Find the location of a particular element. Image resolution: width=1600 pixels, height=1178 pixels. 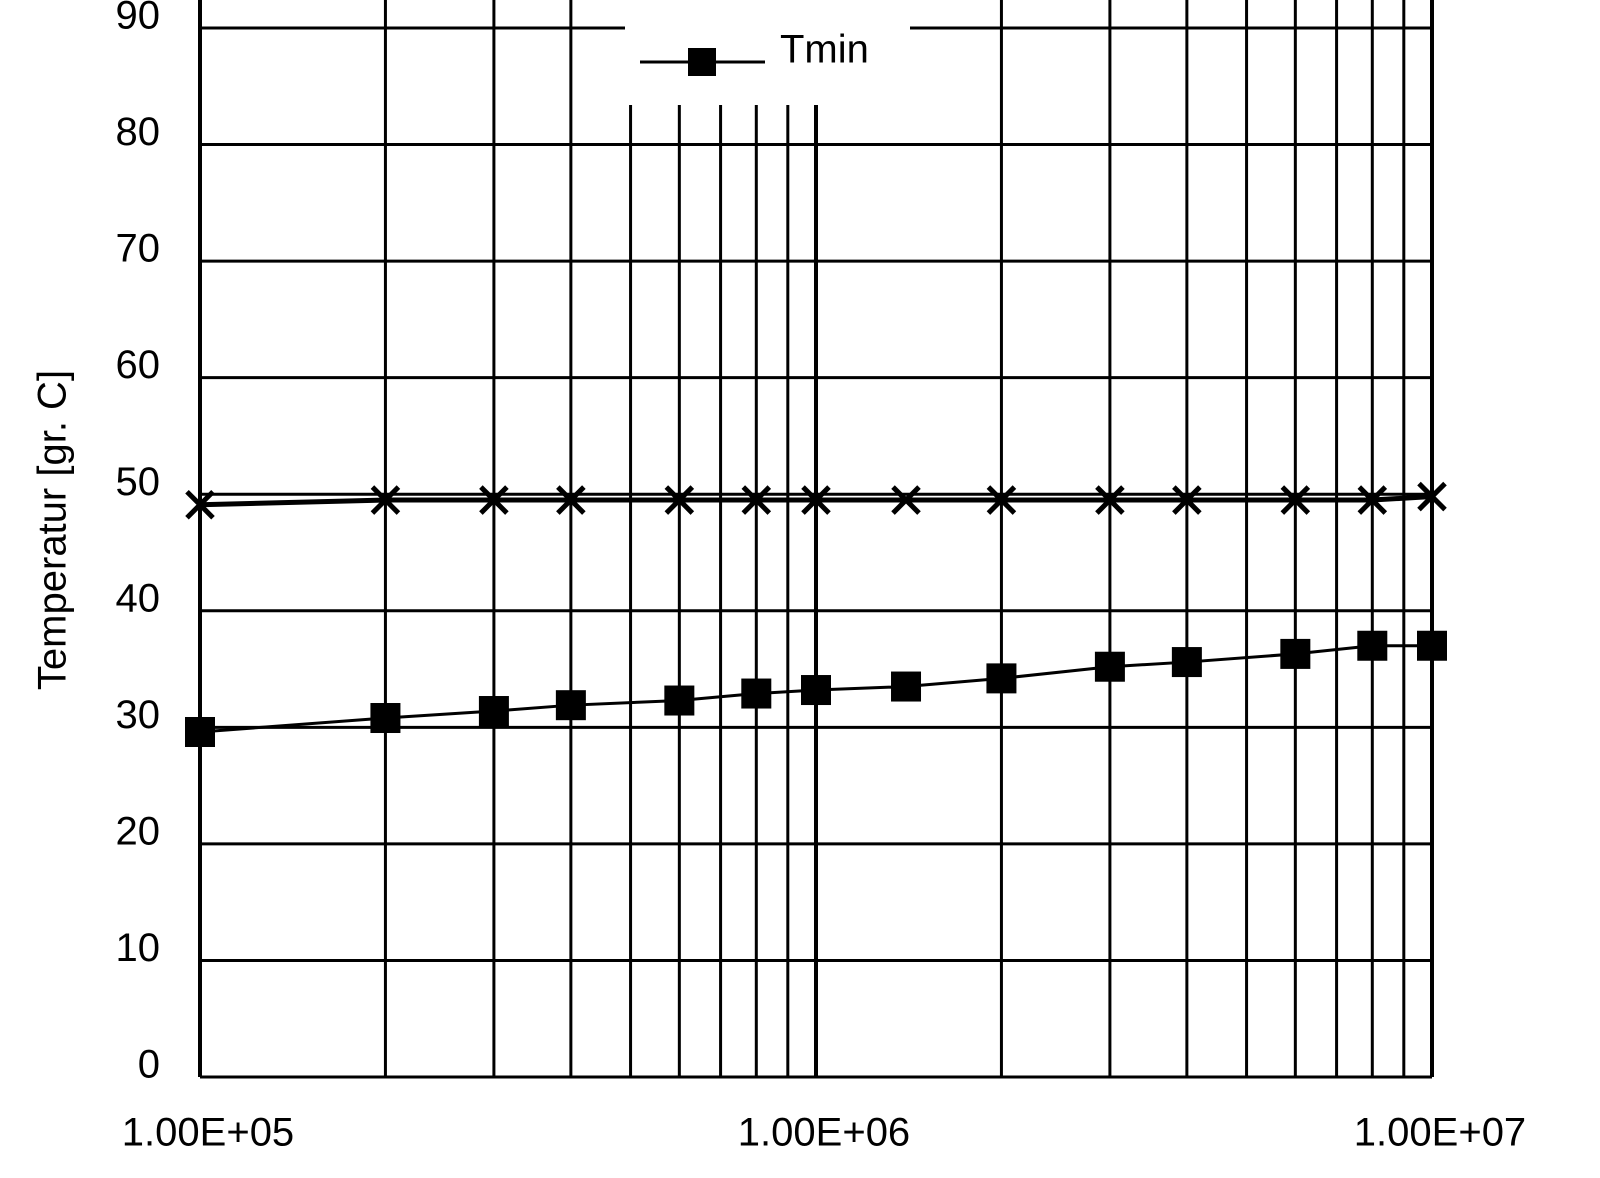

y-tick-label: 40 is located at coordinates (138, 598).